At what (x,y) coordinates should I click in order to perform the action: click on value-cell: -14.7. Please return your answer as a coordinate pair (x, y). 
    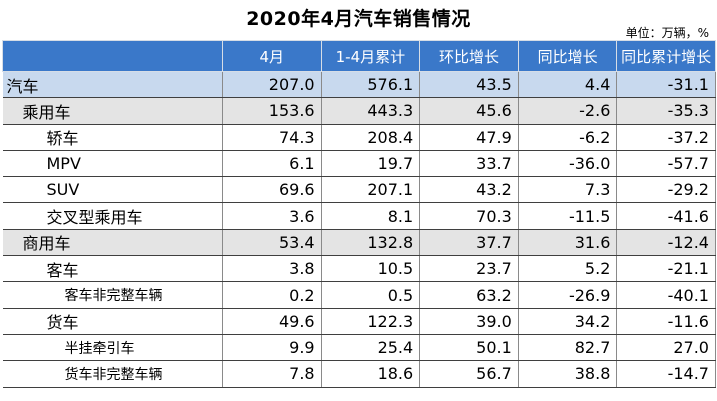
    Looking at the image, I should click on (666, 374).